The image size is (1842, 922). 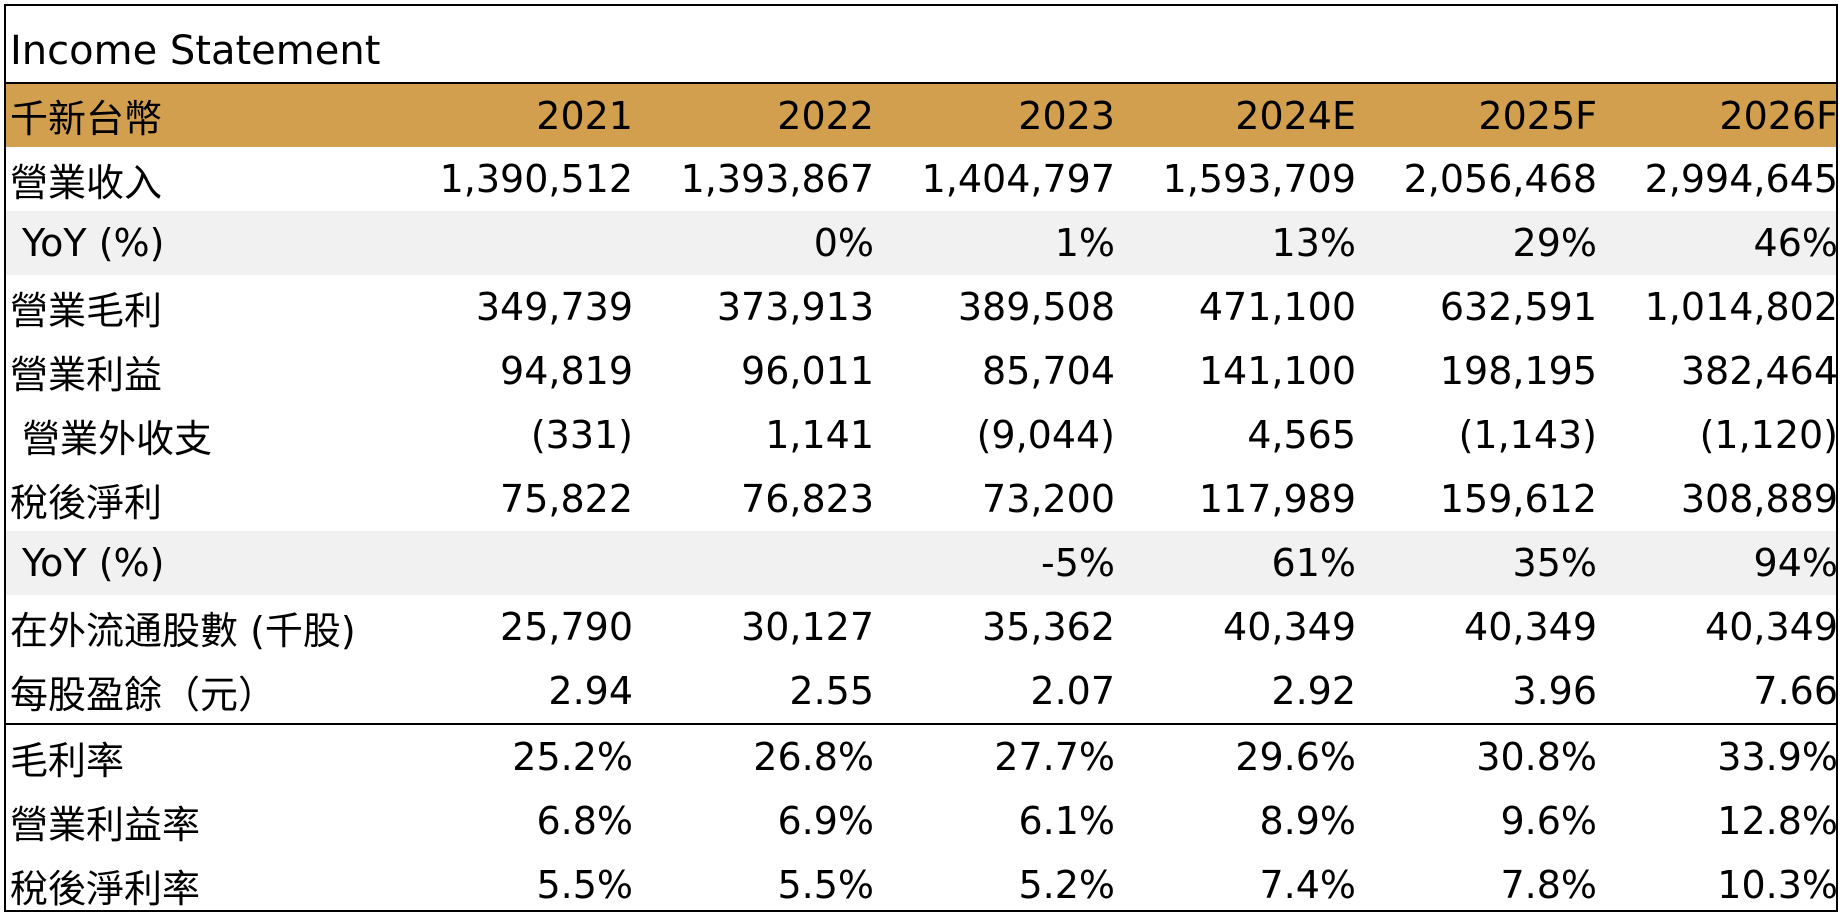 I want to click on table-cell: 29%, so click(x=1476, y=243).